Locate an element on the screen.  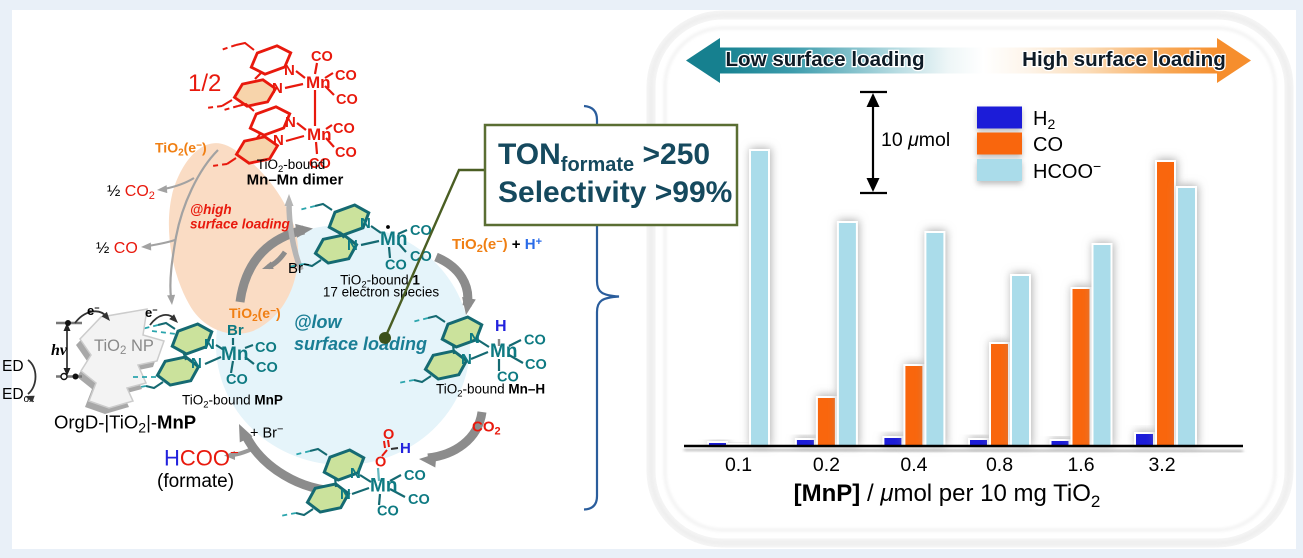
svg-text: 10 μmol is located at coordinates (915, 140).